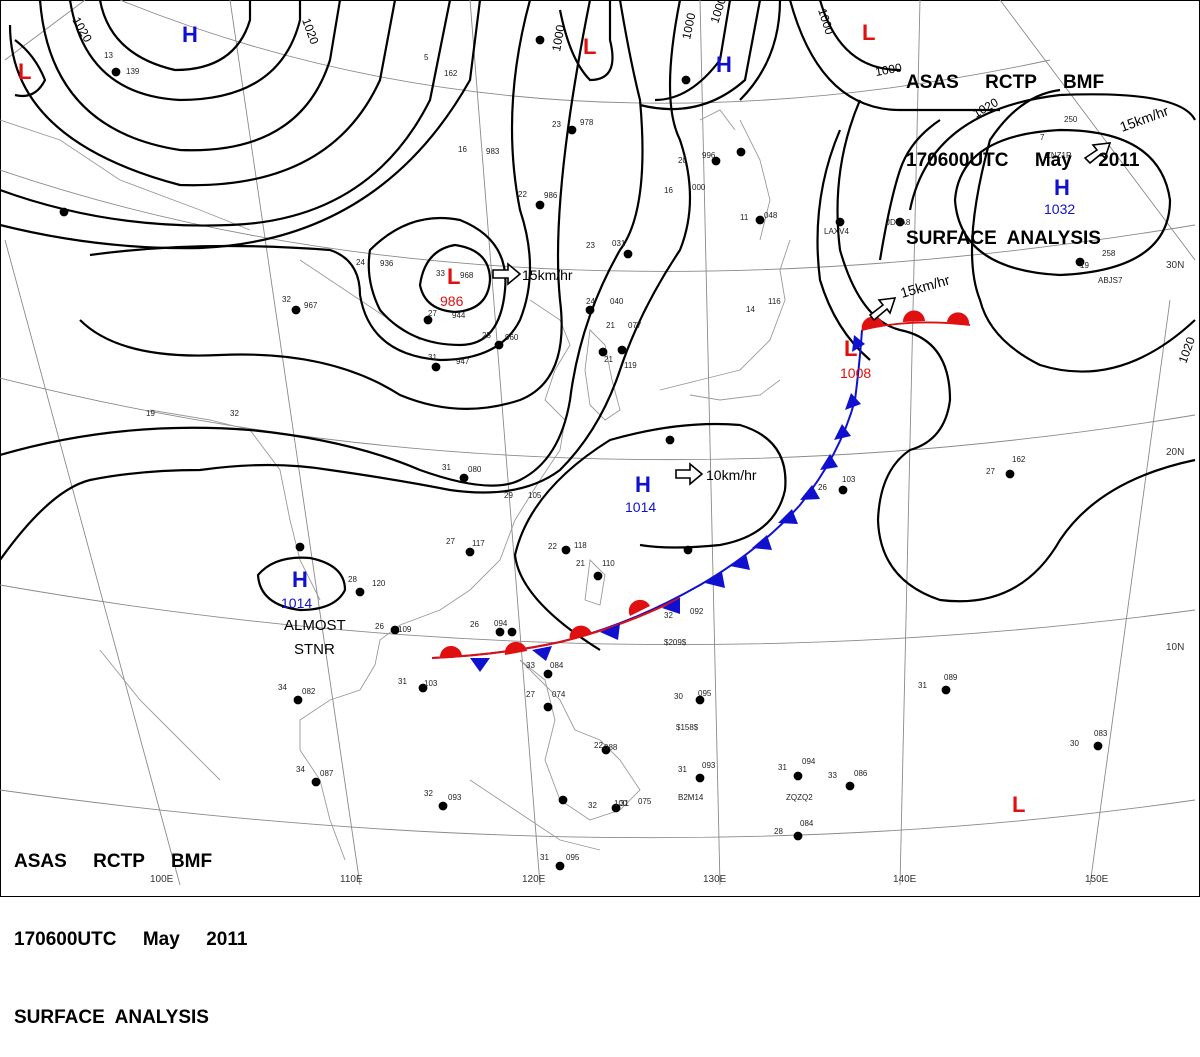 This screenshot has height=1057, width=1200. What do you see at coordinates (1109, 253) in the screenshot?
I see `station-pressure: 258` at bounding box center [1109, 253].